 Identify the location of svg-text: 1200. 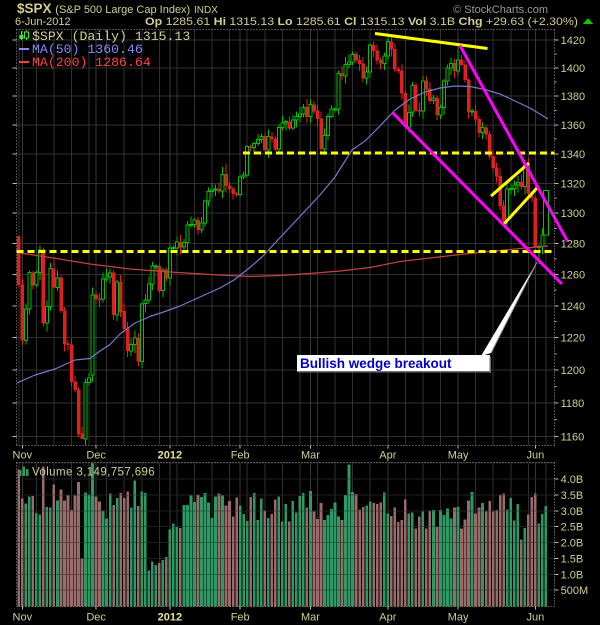
(573, 371).